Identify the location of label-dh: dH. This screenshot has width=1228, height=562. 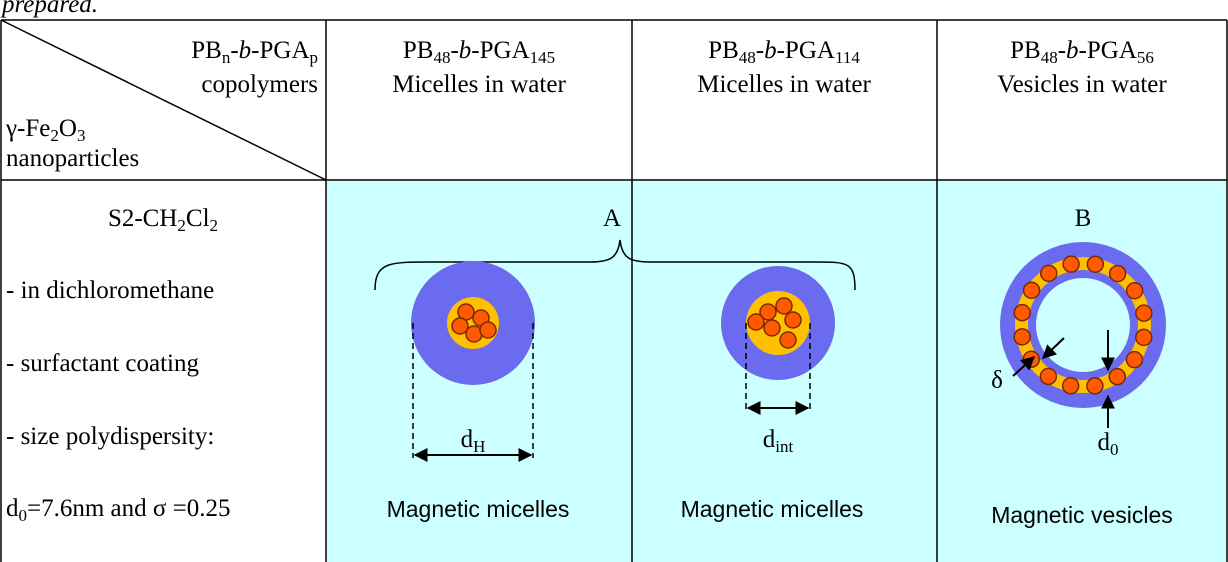
(473, 441).